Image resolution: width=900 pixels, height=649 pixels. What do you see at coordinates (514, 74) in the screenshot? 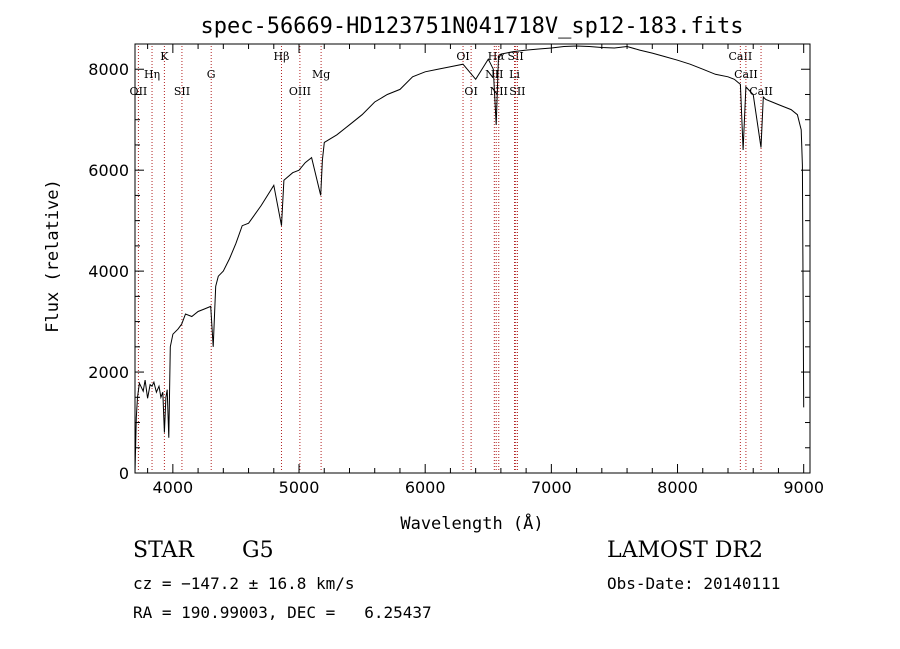
I see `line-label: Li` at bounding box center [514, 74].